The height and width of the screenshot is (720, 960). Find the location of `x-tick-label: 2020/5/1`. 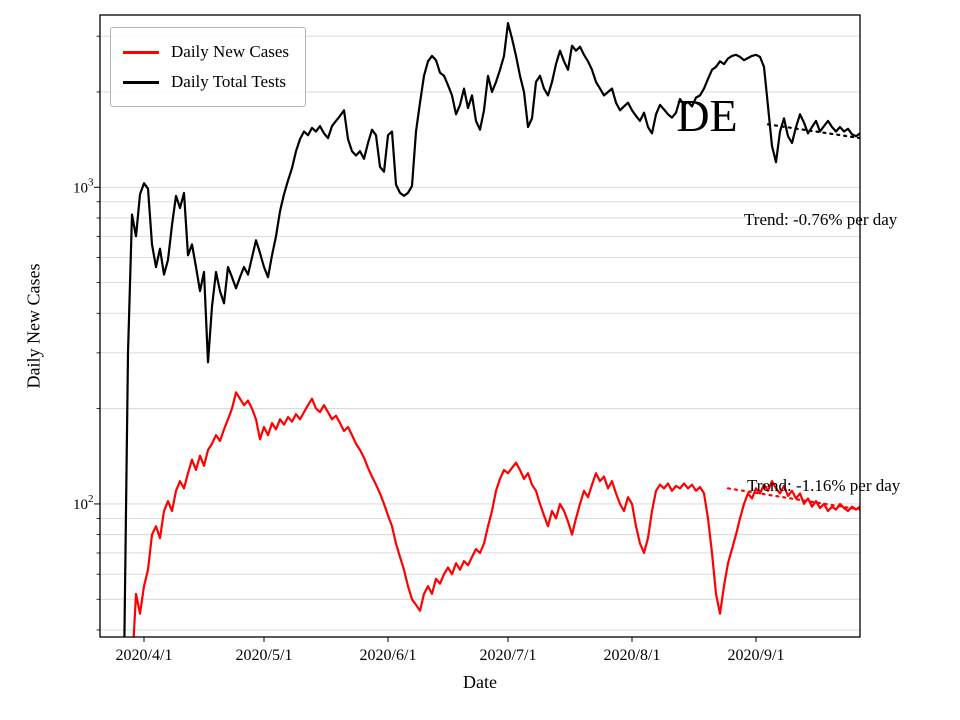

x-tick-label: 2020/5/1 is located at coordinates (264, 655).